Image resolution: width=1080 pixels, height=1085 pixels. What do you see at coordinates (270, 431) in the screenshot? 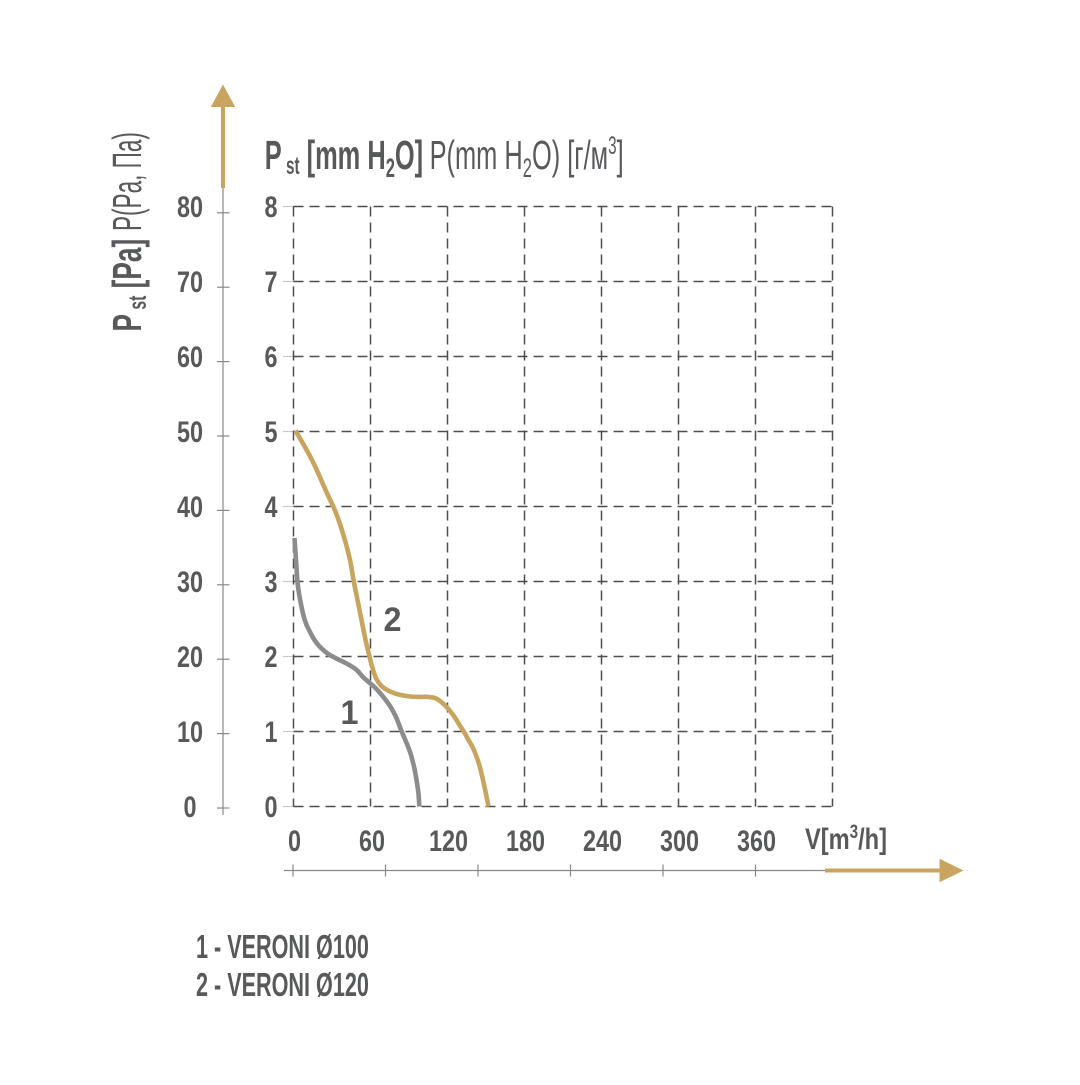
I see `svg-text: 5` at bounding box center [270, 431].